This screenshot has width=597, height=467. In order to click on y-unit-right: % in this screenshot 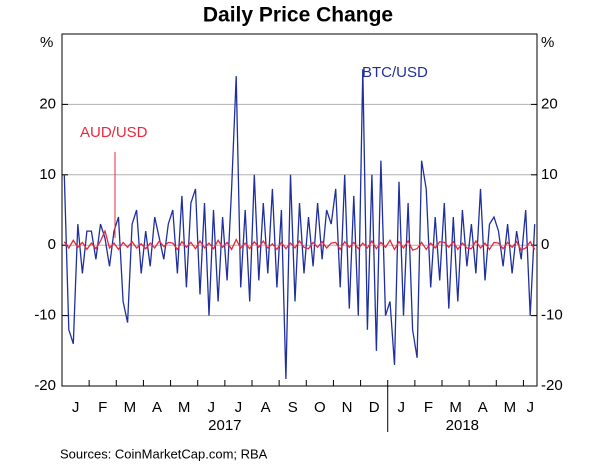, I will do `click(547, 42)`.